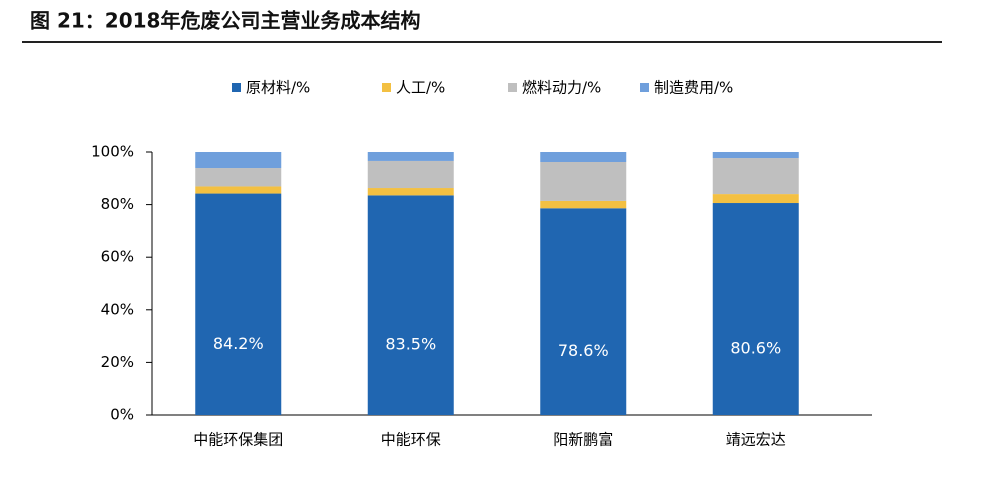 Image resolution: width=984 pixels, height=480 pixels. I want to click on legend-label: 原材料/%, so click(278, 88).